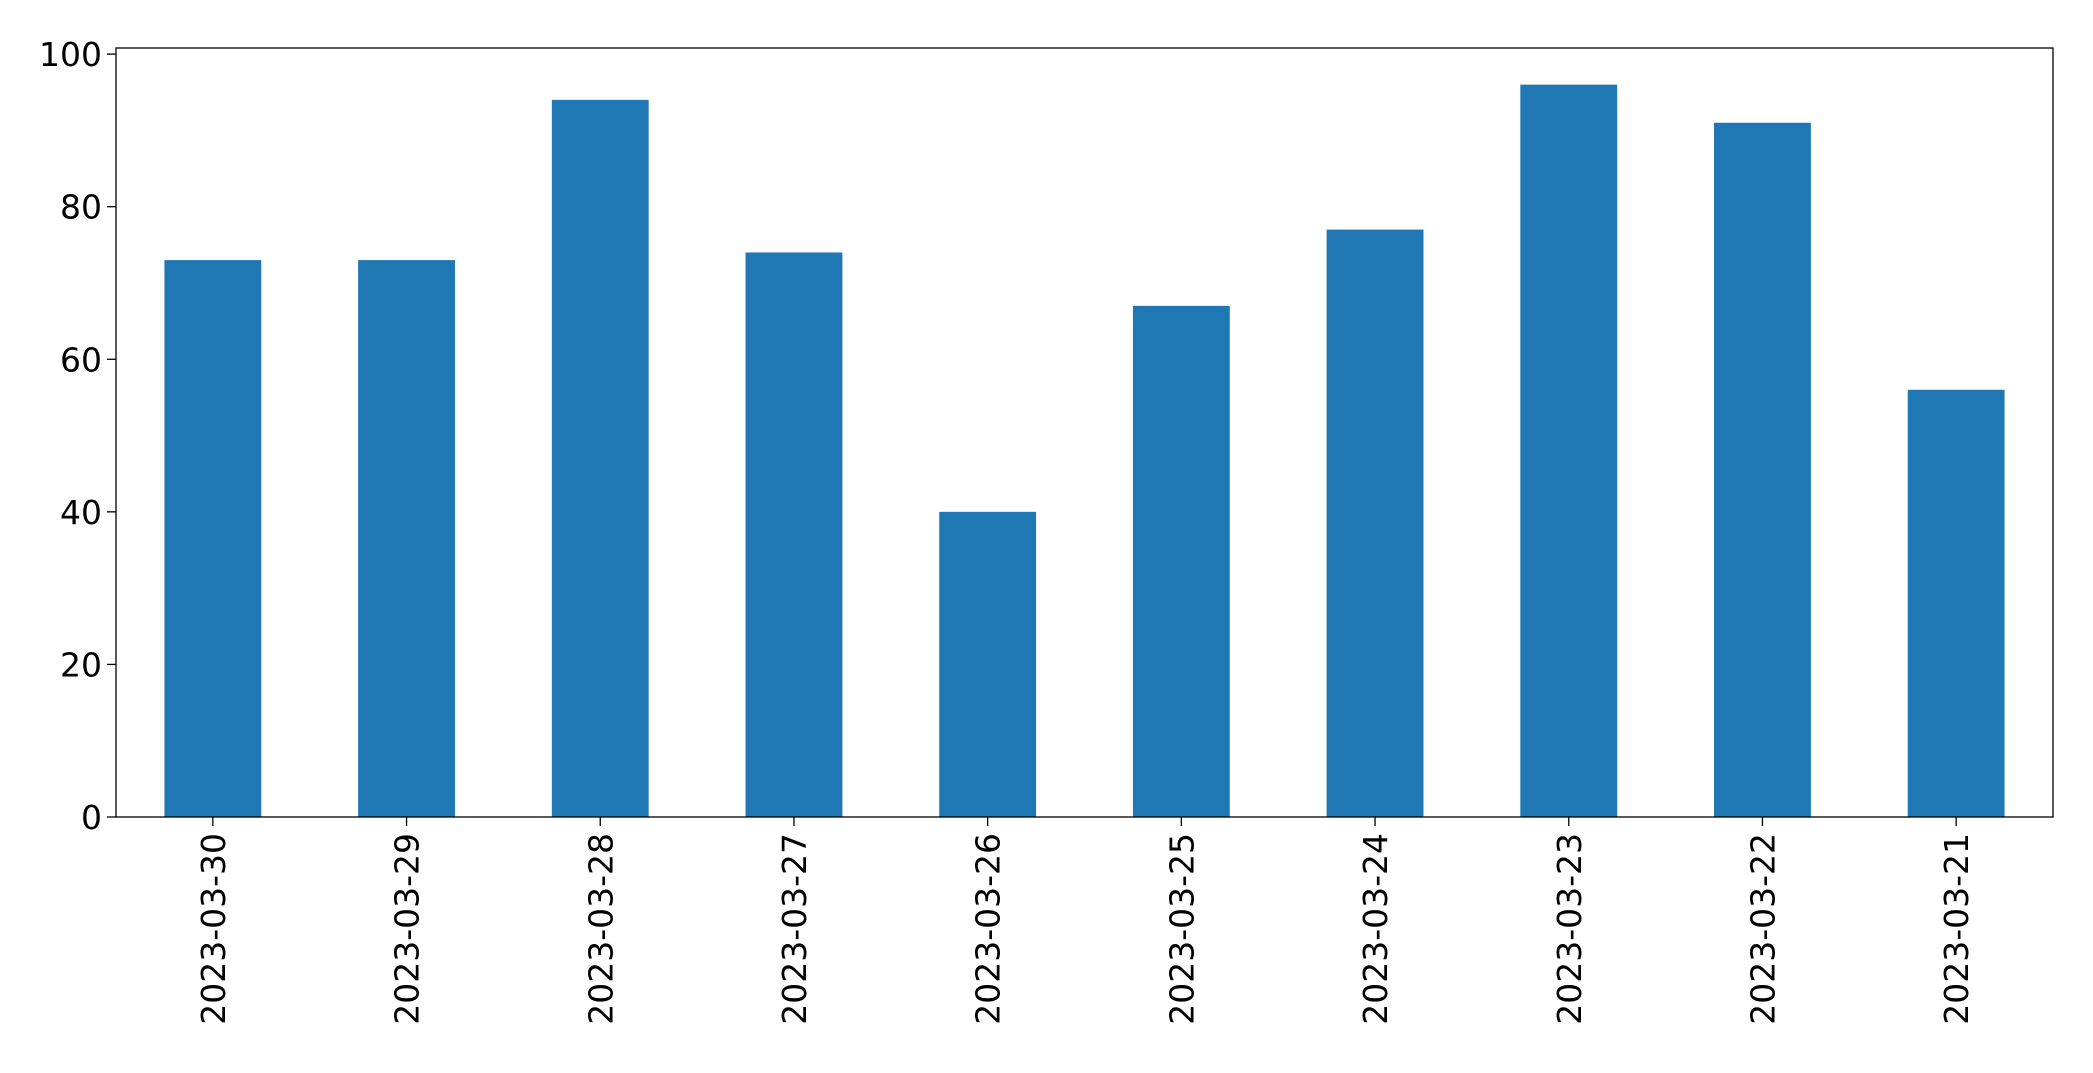  I want to click on y-tick-label: 80, so click(81, 207).